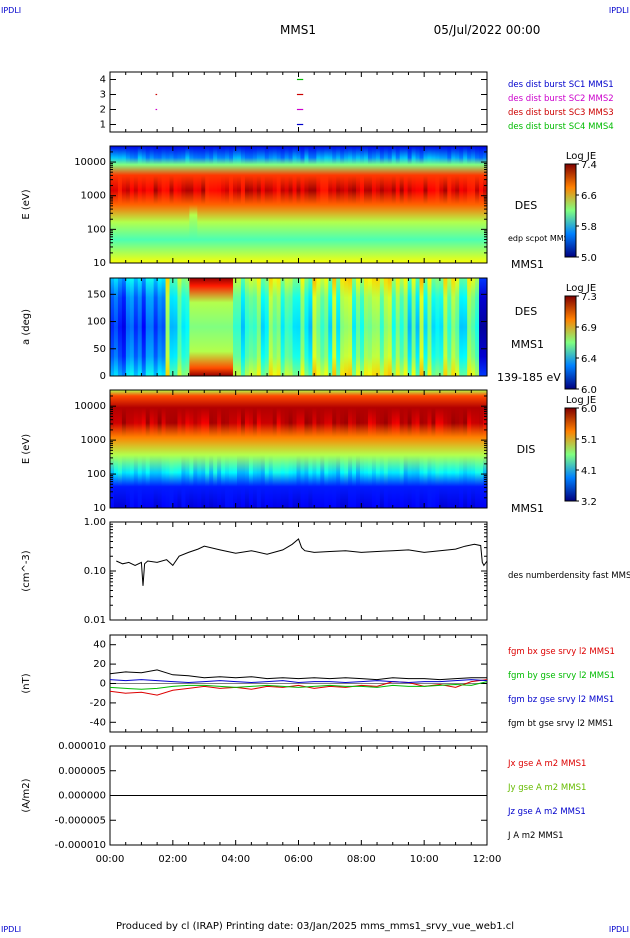 This screenshot has width=630, height=938. I want to click on bfield-series-line, so click(298, 681).